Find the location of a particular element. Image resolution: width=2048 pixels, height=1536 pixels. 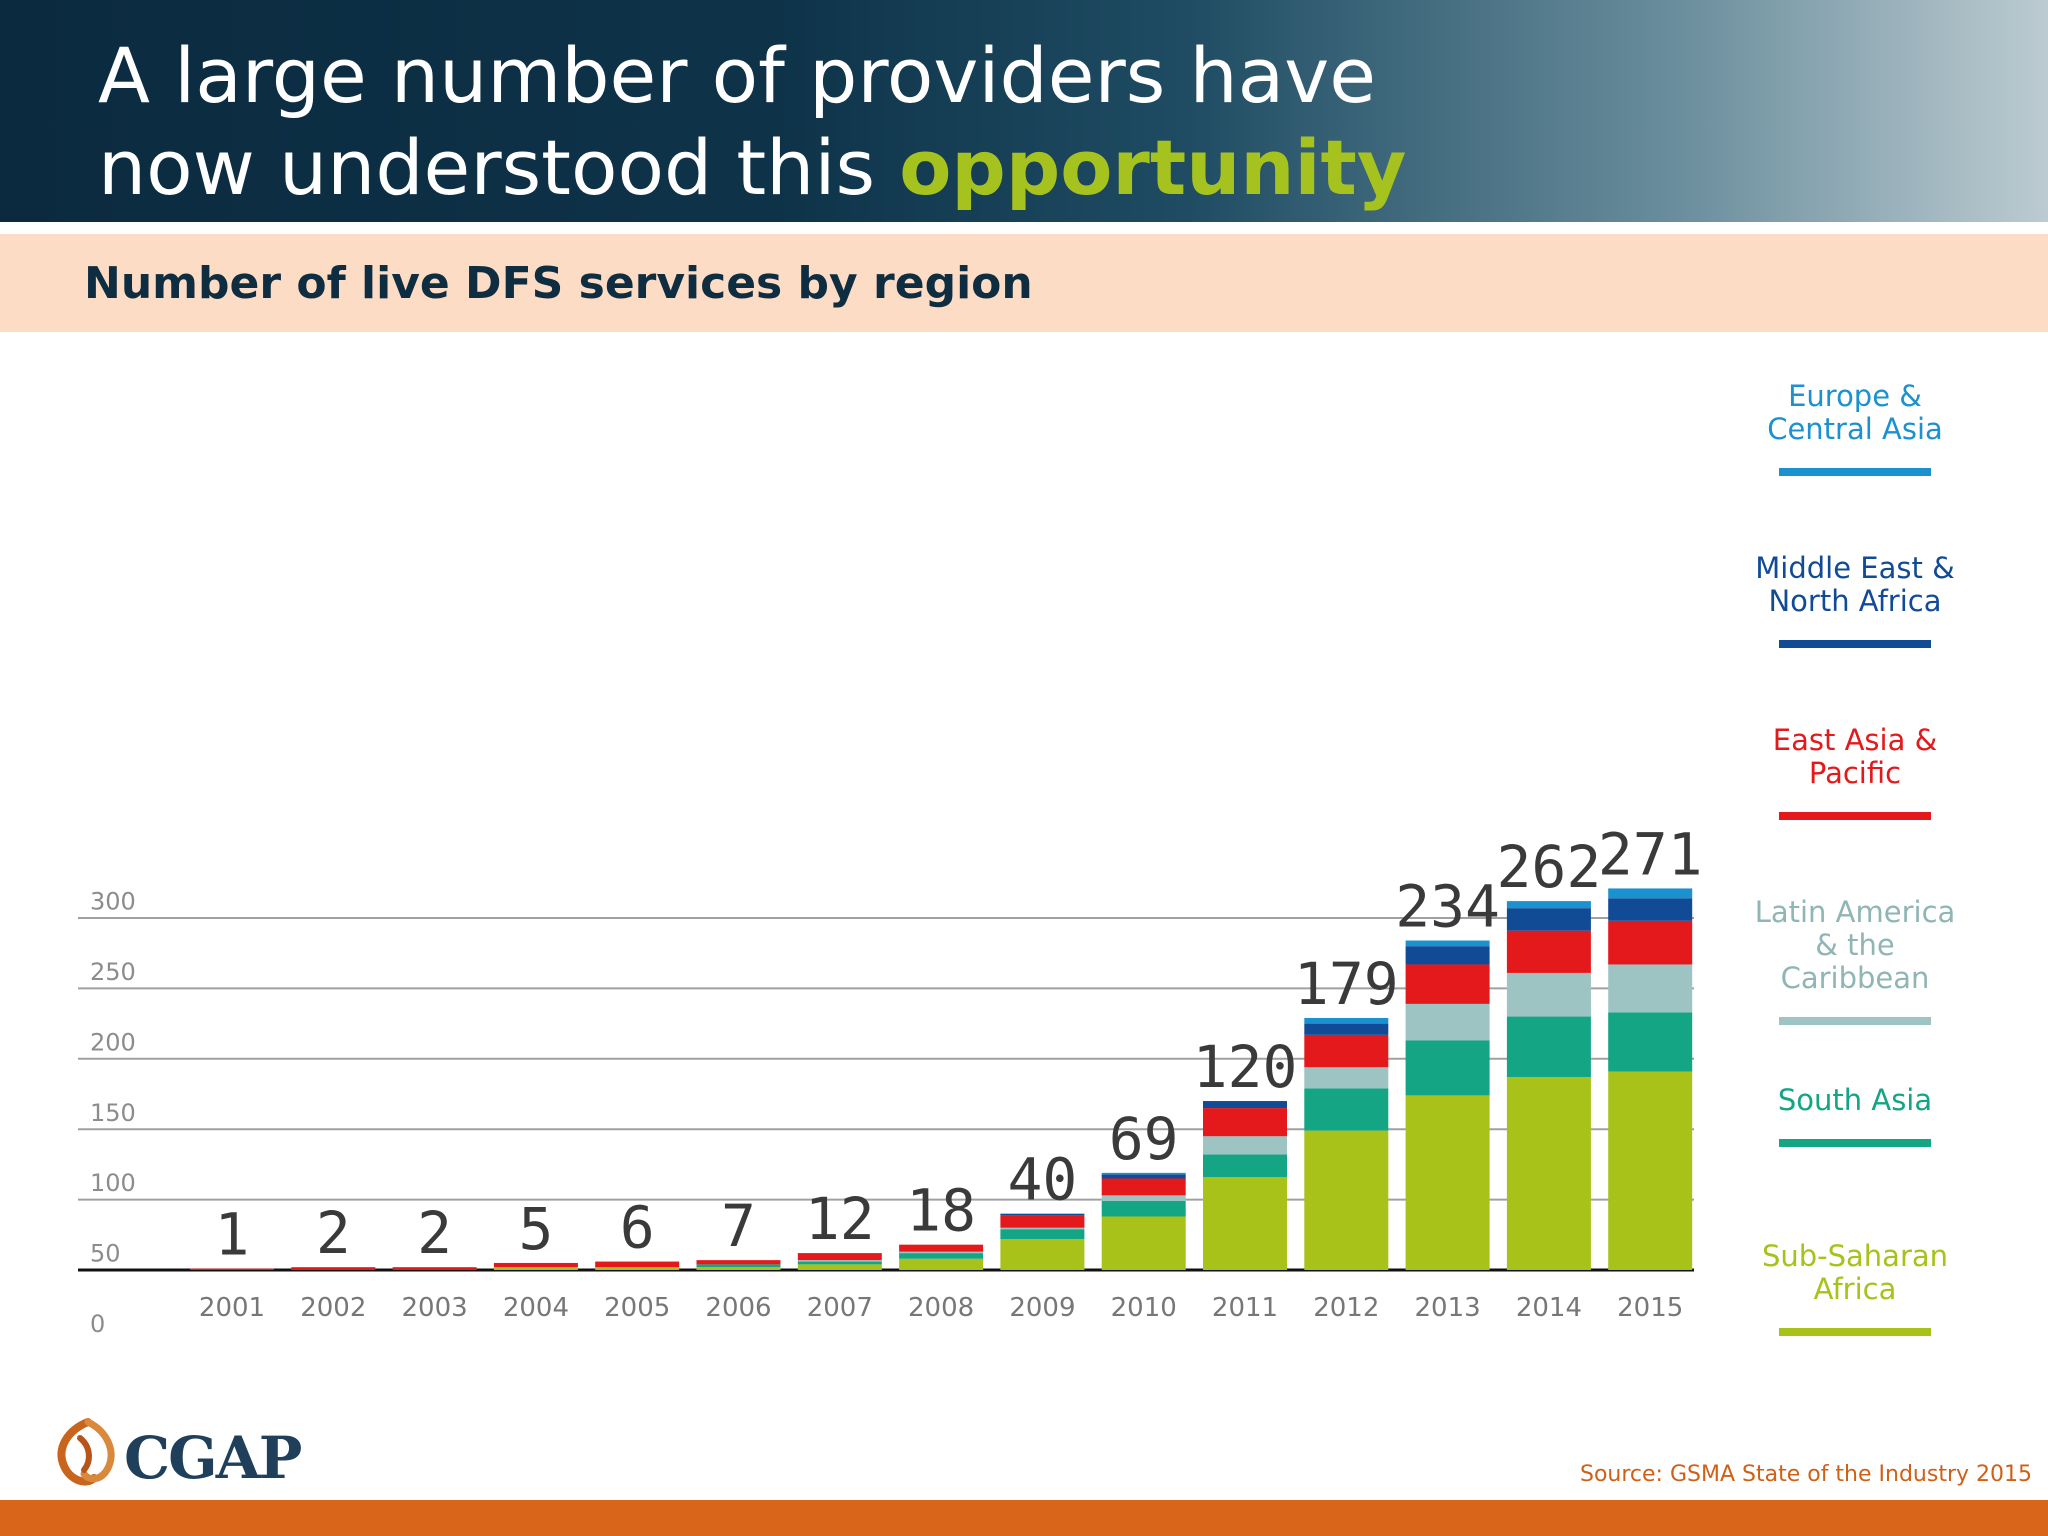

total-label: 69 is located at coordinates (1144, 1139).